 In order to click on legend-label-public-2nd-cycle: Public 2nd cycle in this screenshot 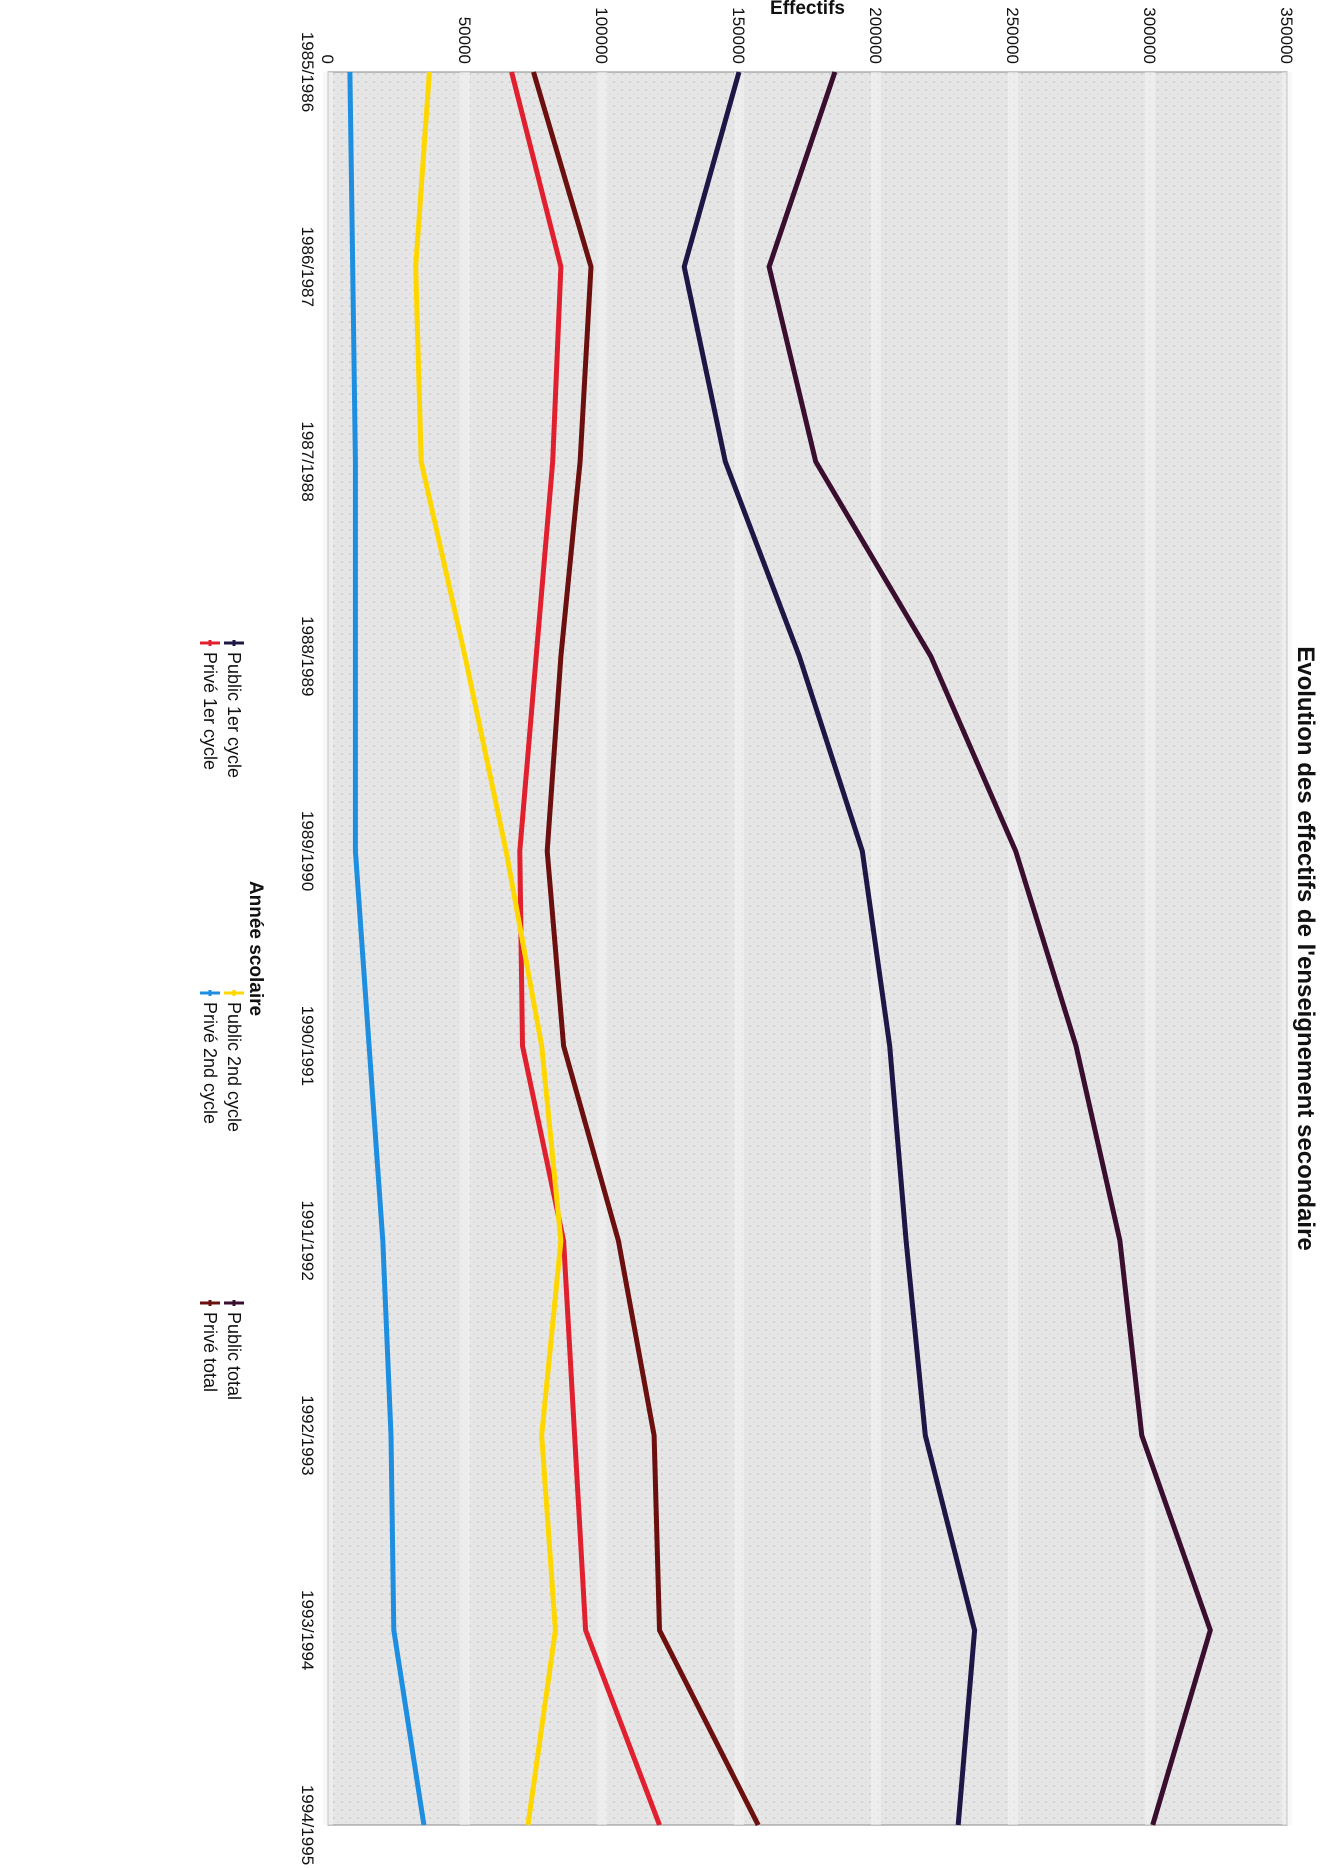, I will do `click(234, 1067)`.